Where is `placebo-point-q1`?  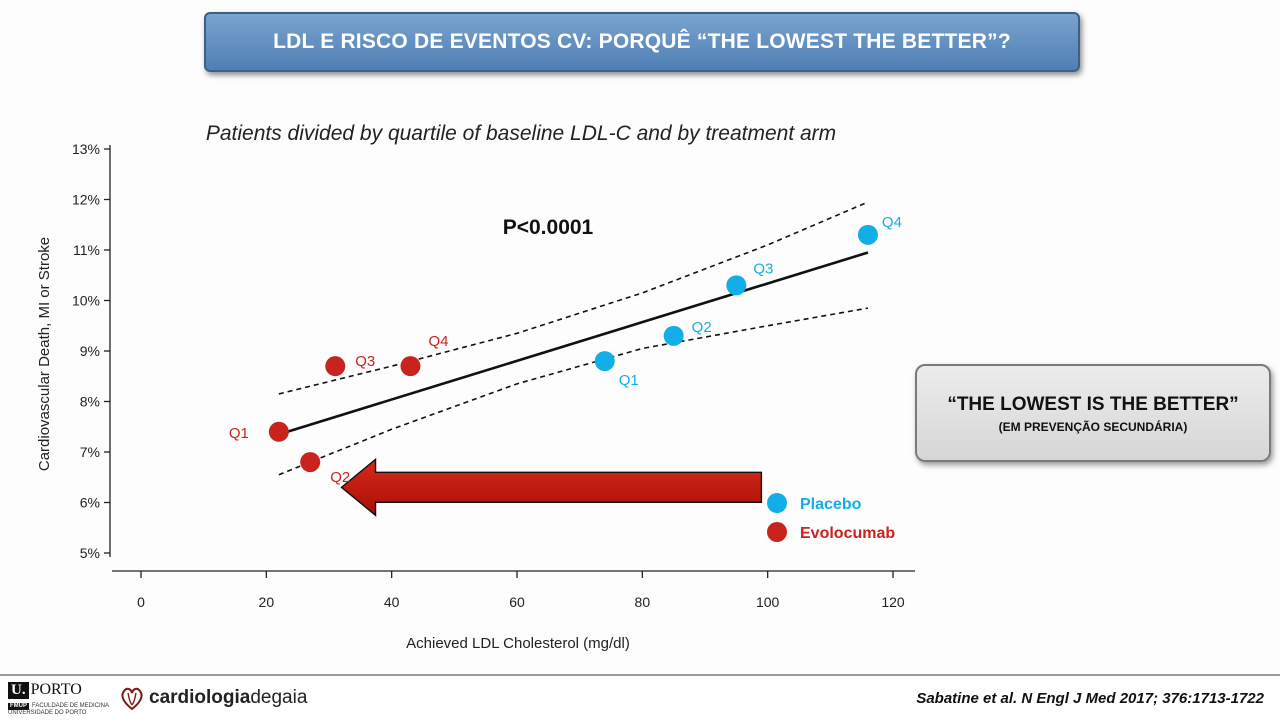
placebo-point-q1 is located at coordinates (604, 361).